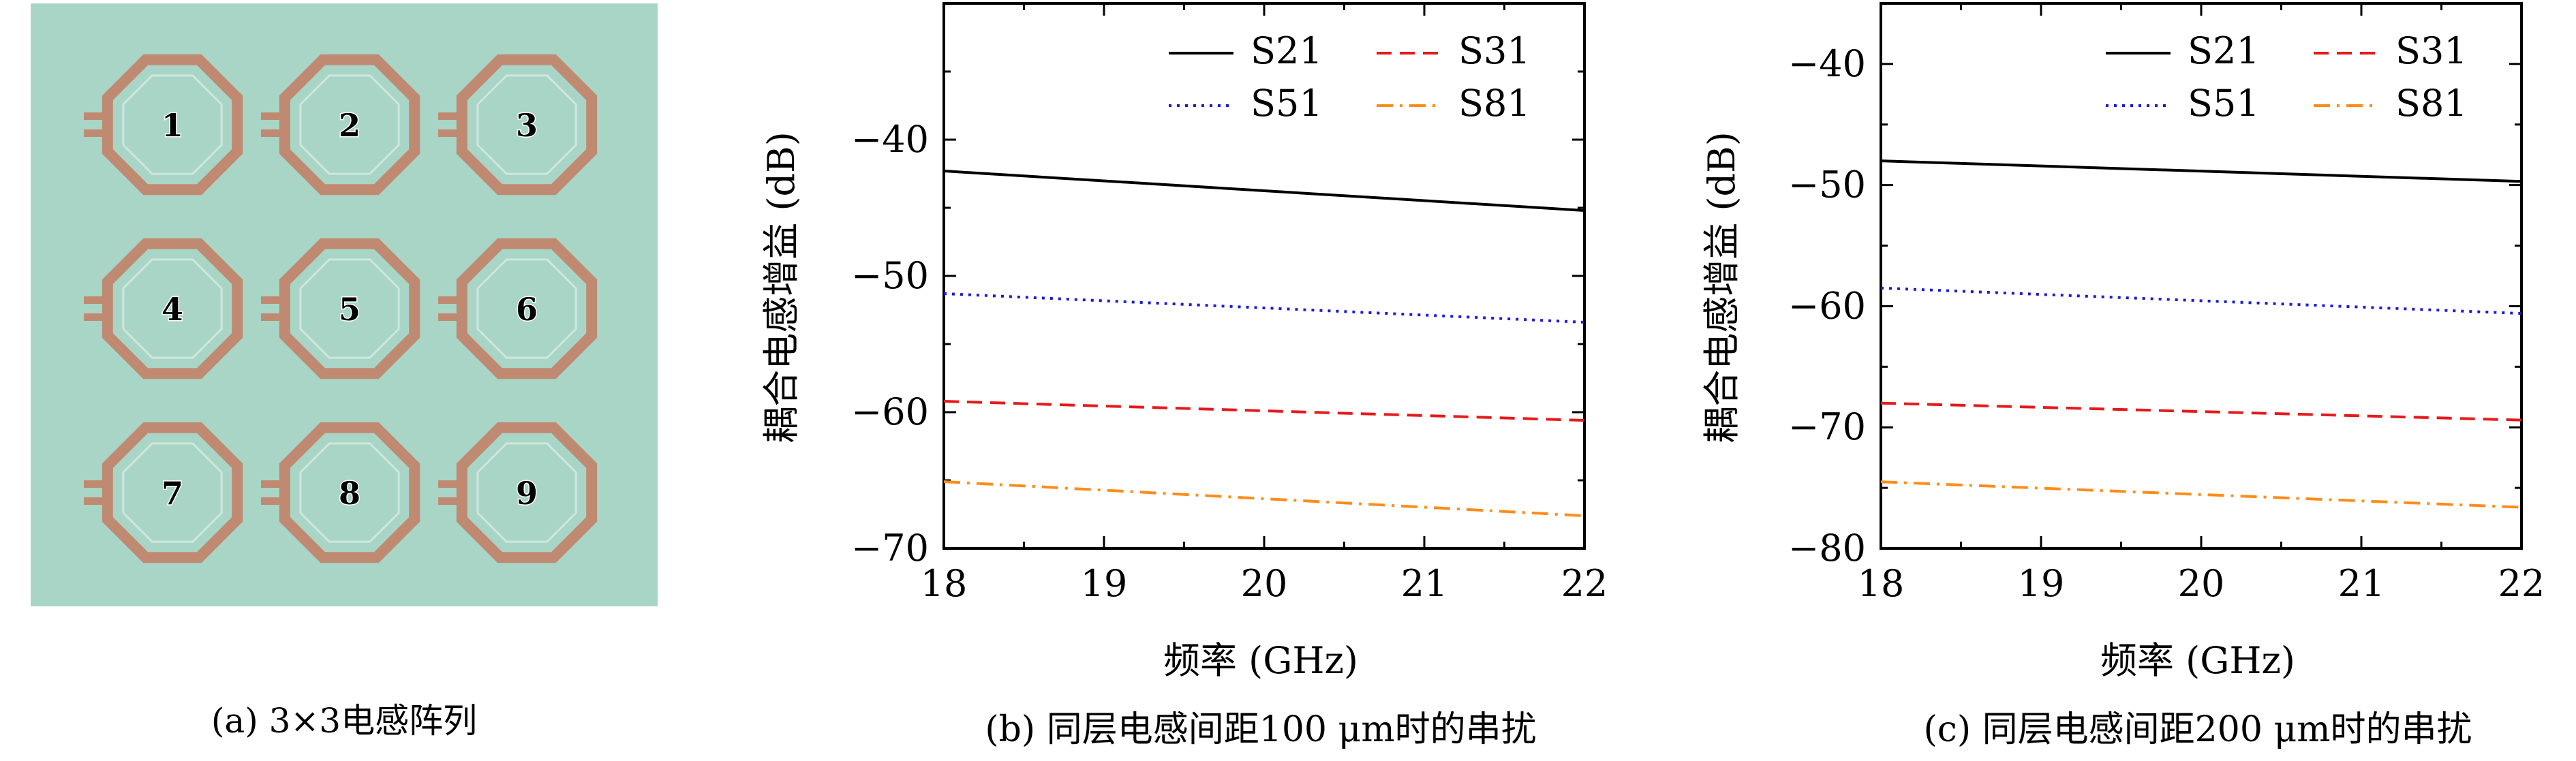 Image resolution: width=2576 pixels, height=761 pixels. What do you see at coordinates (1722, 287) in the screenshot?
I see `chart-c-ylabel: 耦合电感增益 (dB)` at bounding box center [1722, 287].